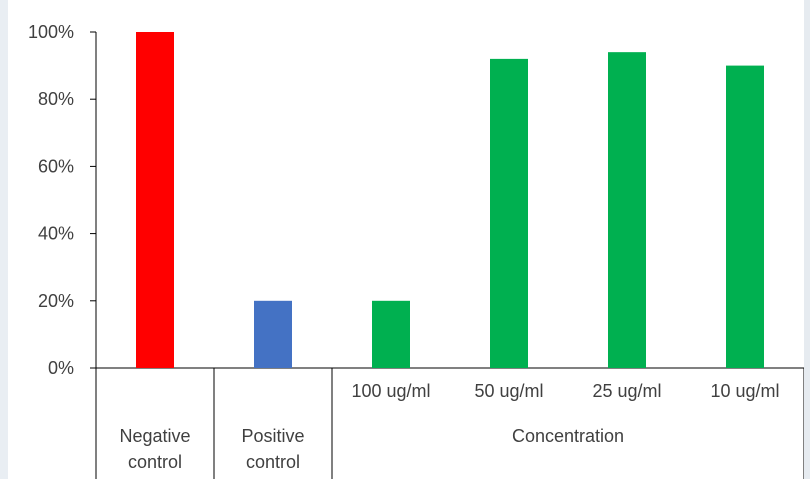 This screenshot has height=479, width=810. What do you see at coordinates (744, 391) in the screenshot?
I see `x-tick-label: 10 ug/ml` at bounding box center [744, 391].